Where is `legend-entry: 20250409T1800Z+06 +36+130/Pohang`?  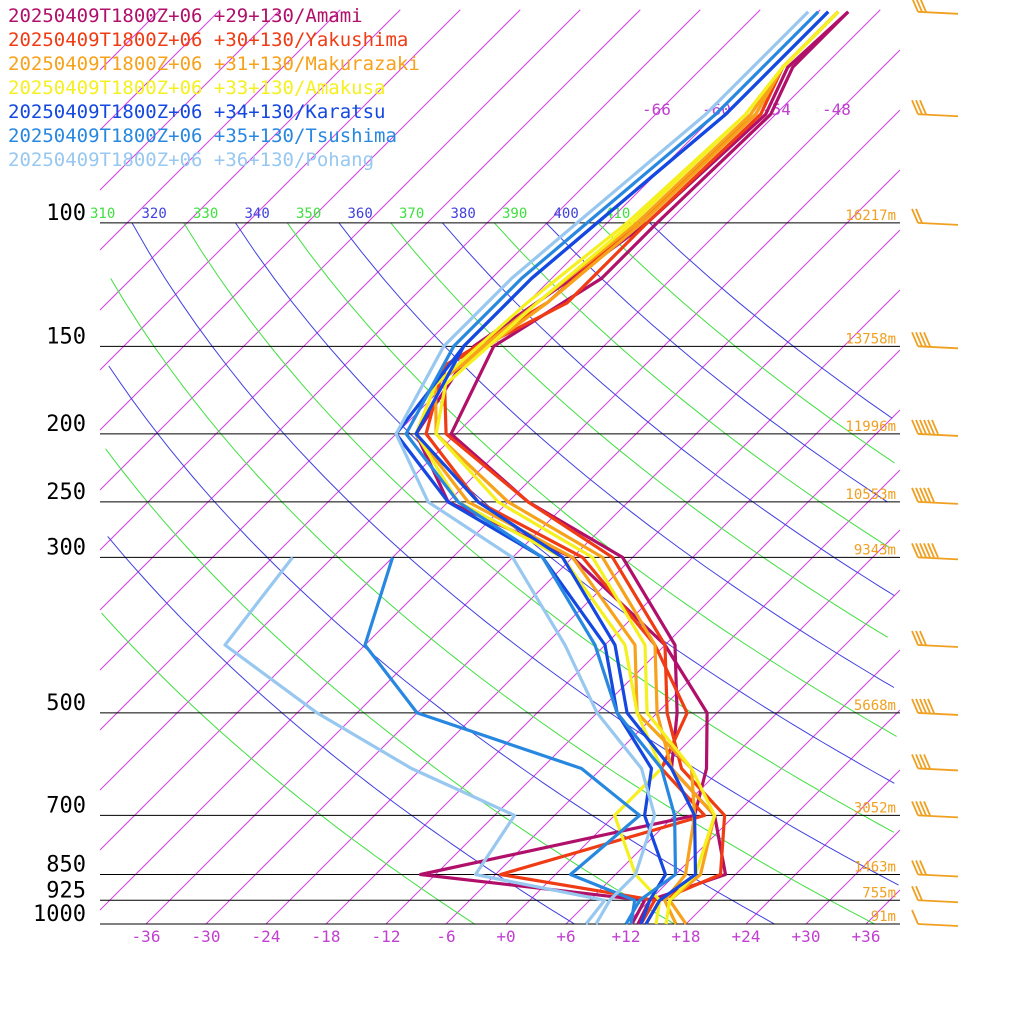 legend-entry: 20250409T1800Z+06 +36+130/Pohang is located at coordinates (191, 160).